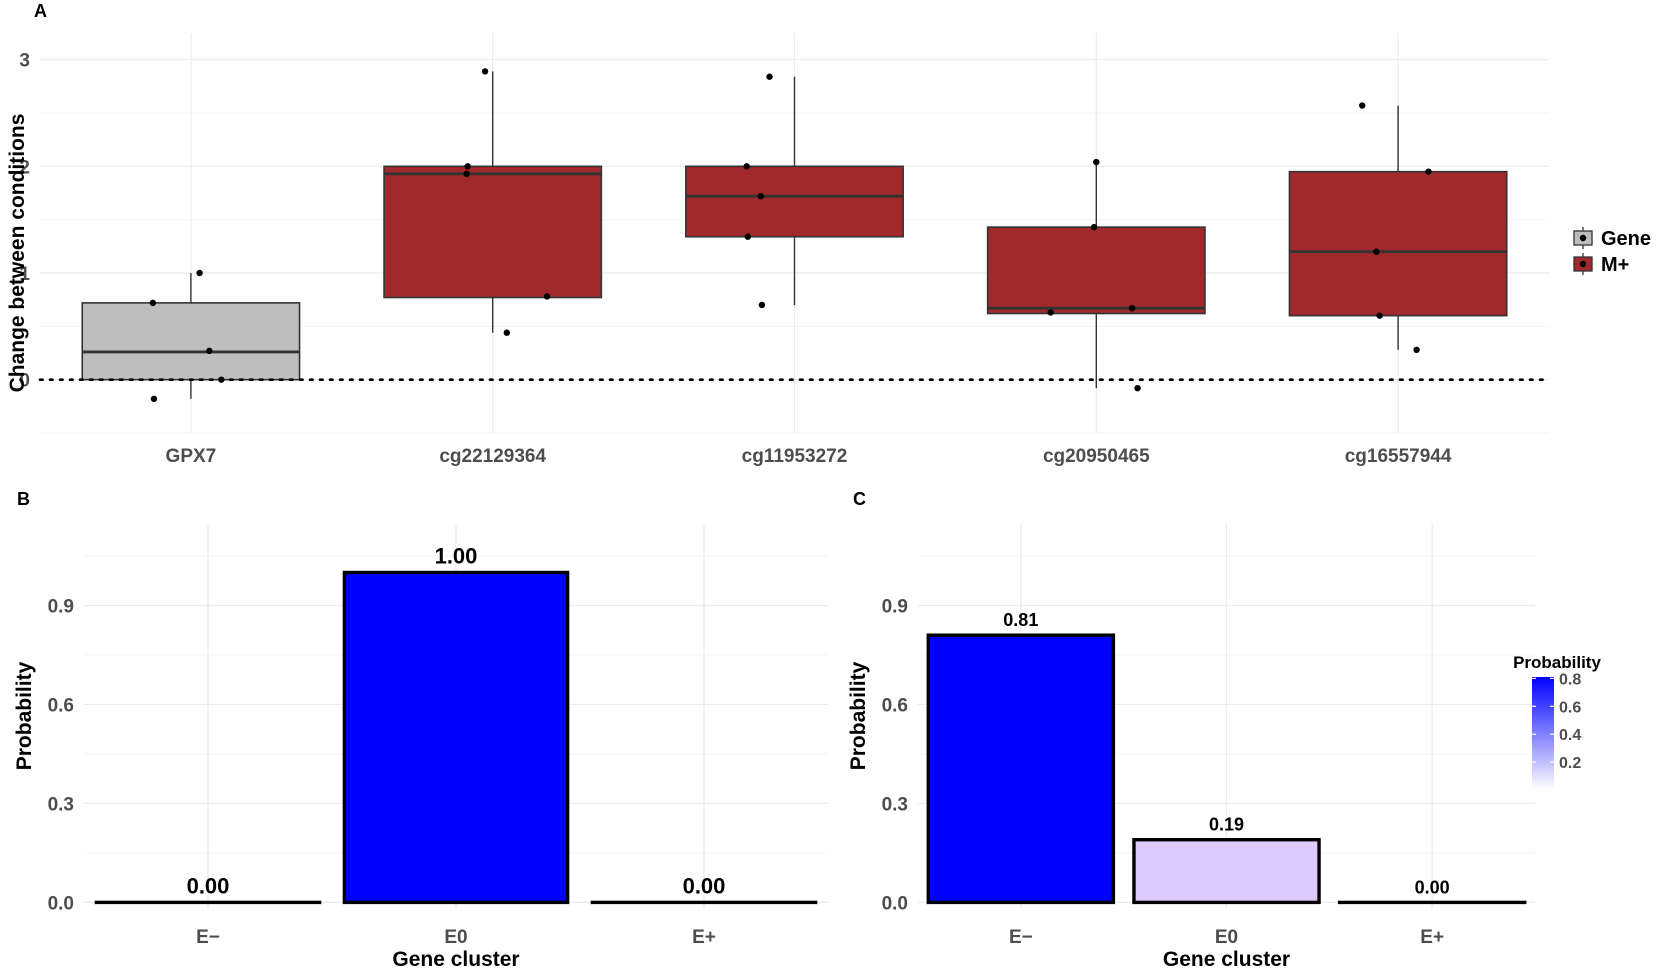 The image size is (1661, 977). Describe the element at coordinates (1570, 679) in the screenshot. I see `colorbar-tick-label: 0.8` at that location.